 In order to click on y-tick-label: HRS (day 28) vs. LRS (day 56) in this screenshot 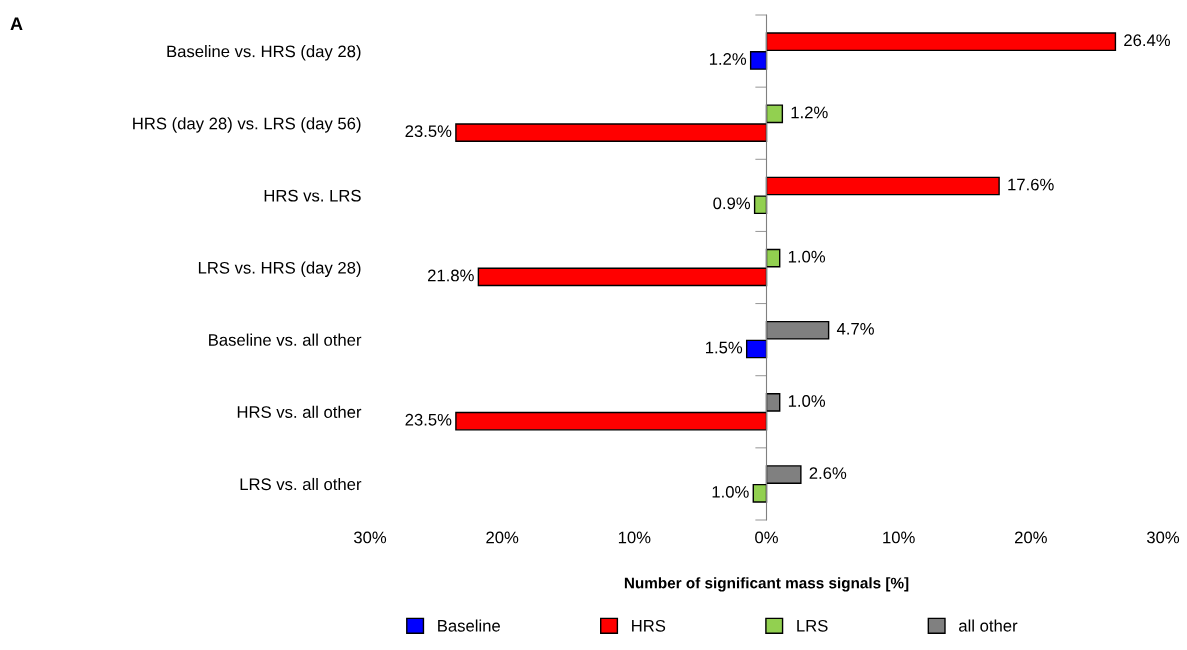, I will do `click(247, 125)`.